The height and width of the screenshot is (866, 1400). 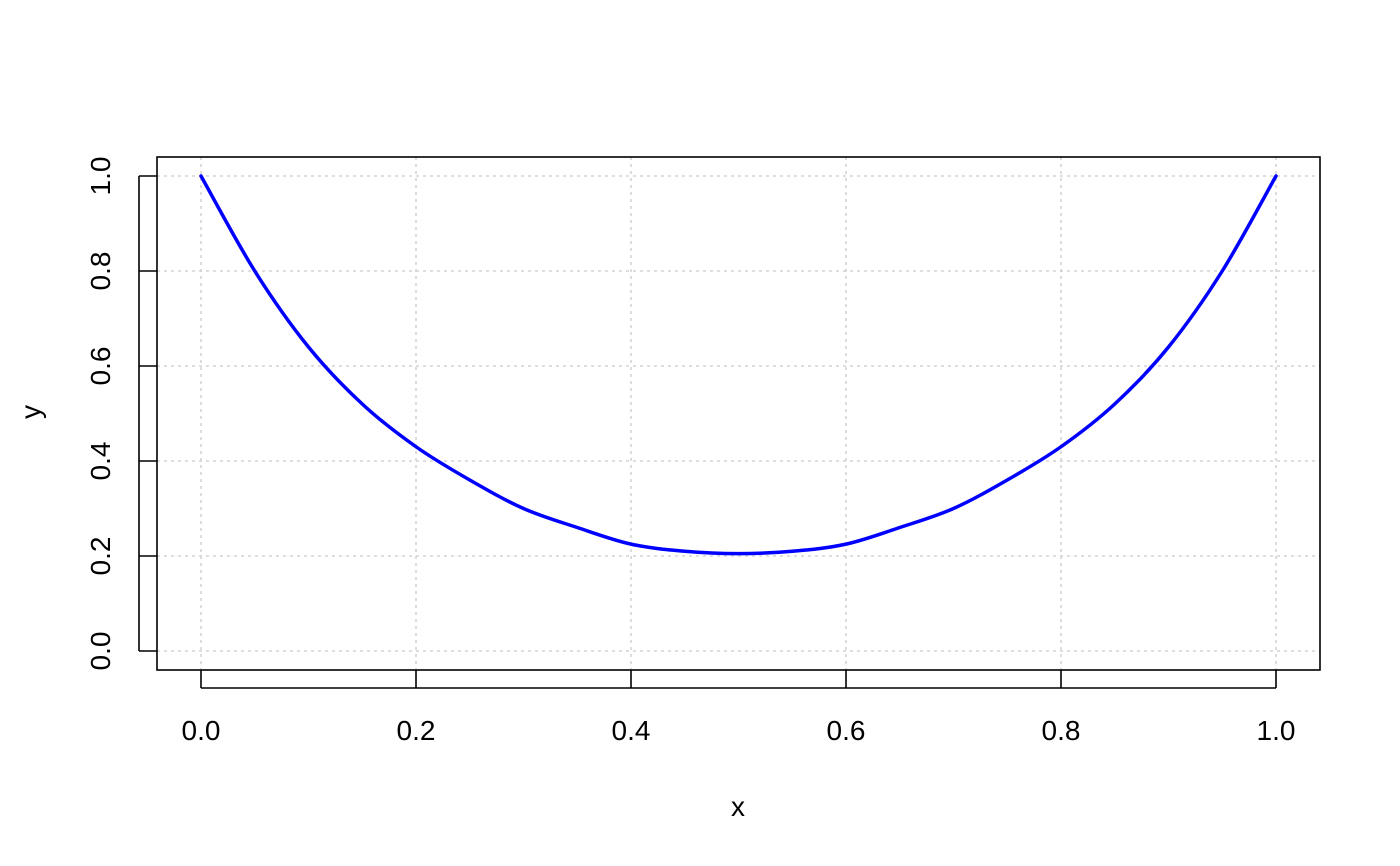 What do you see at coordinates (738, 806) in the screenshot?
I see `x-axis-title: x` at bounding box center [738, 806].